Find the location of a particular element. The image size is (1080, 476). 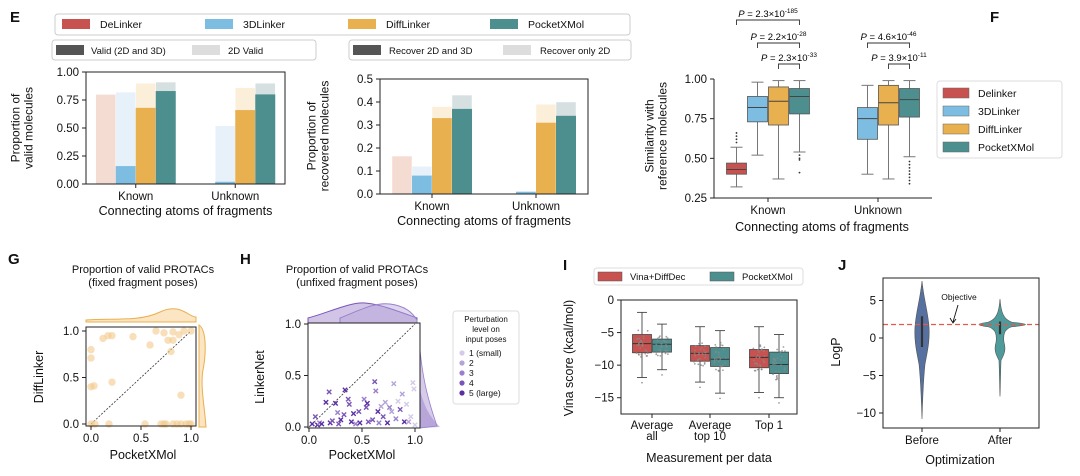

f-box-3dlinker-unknown is located at coordinates (867, 123).